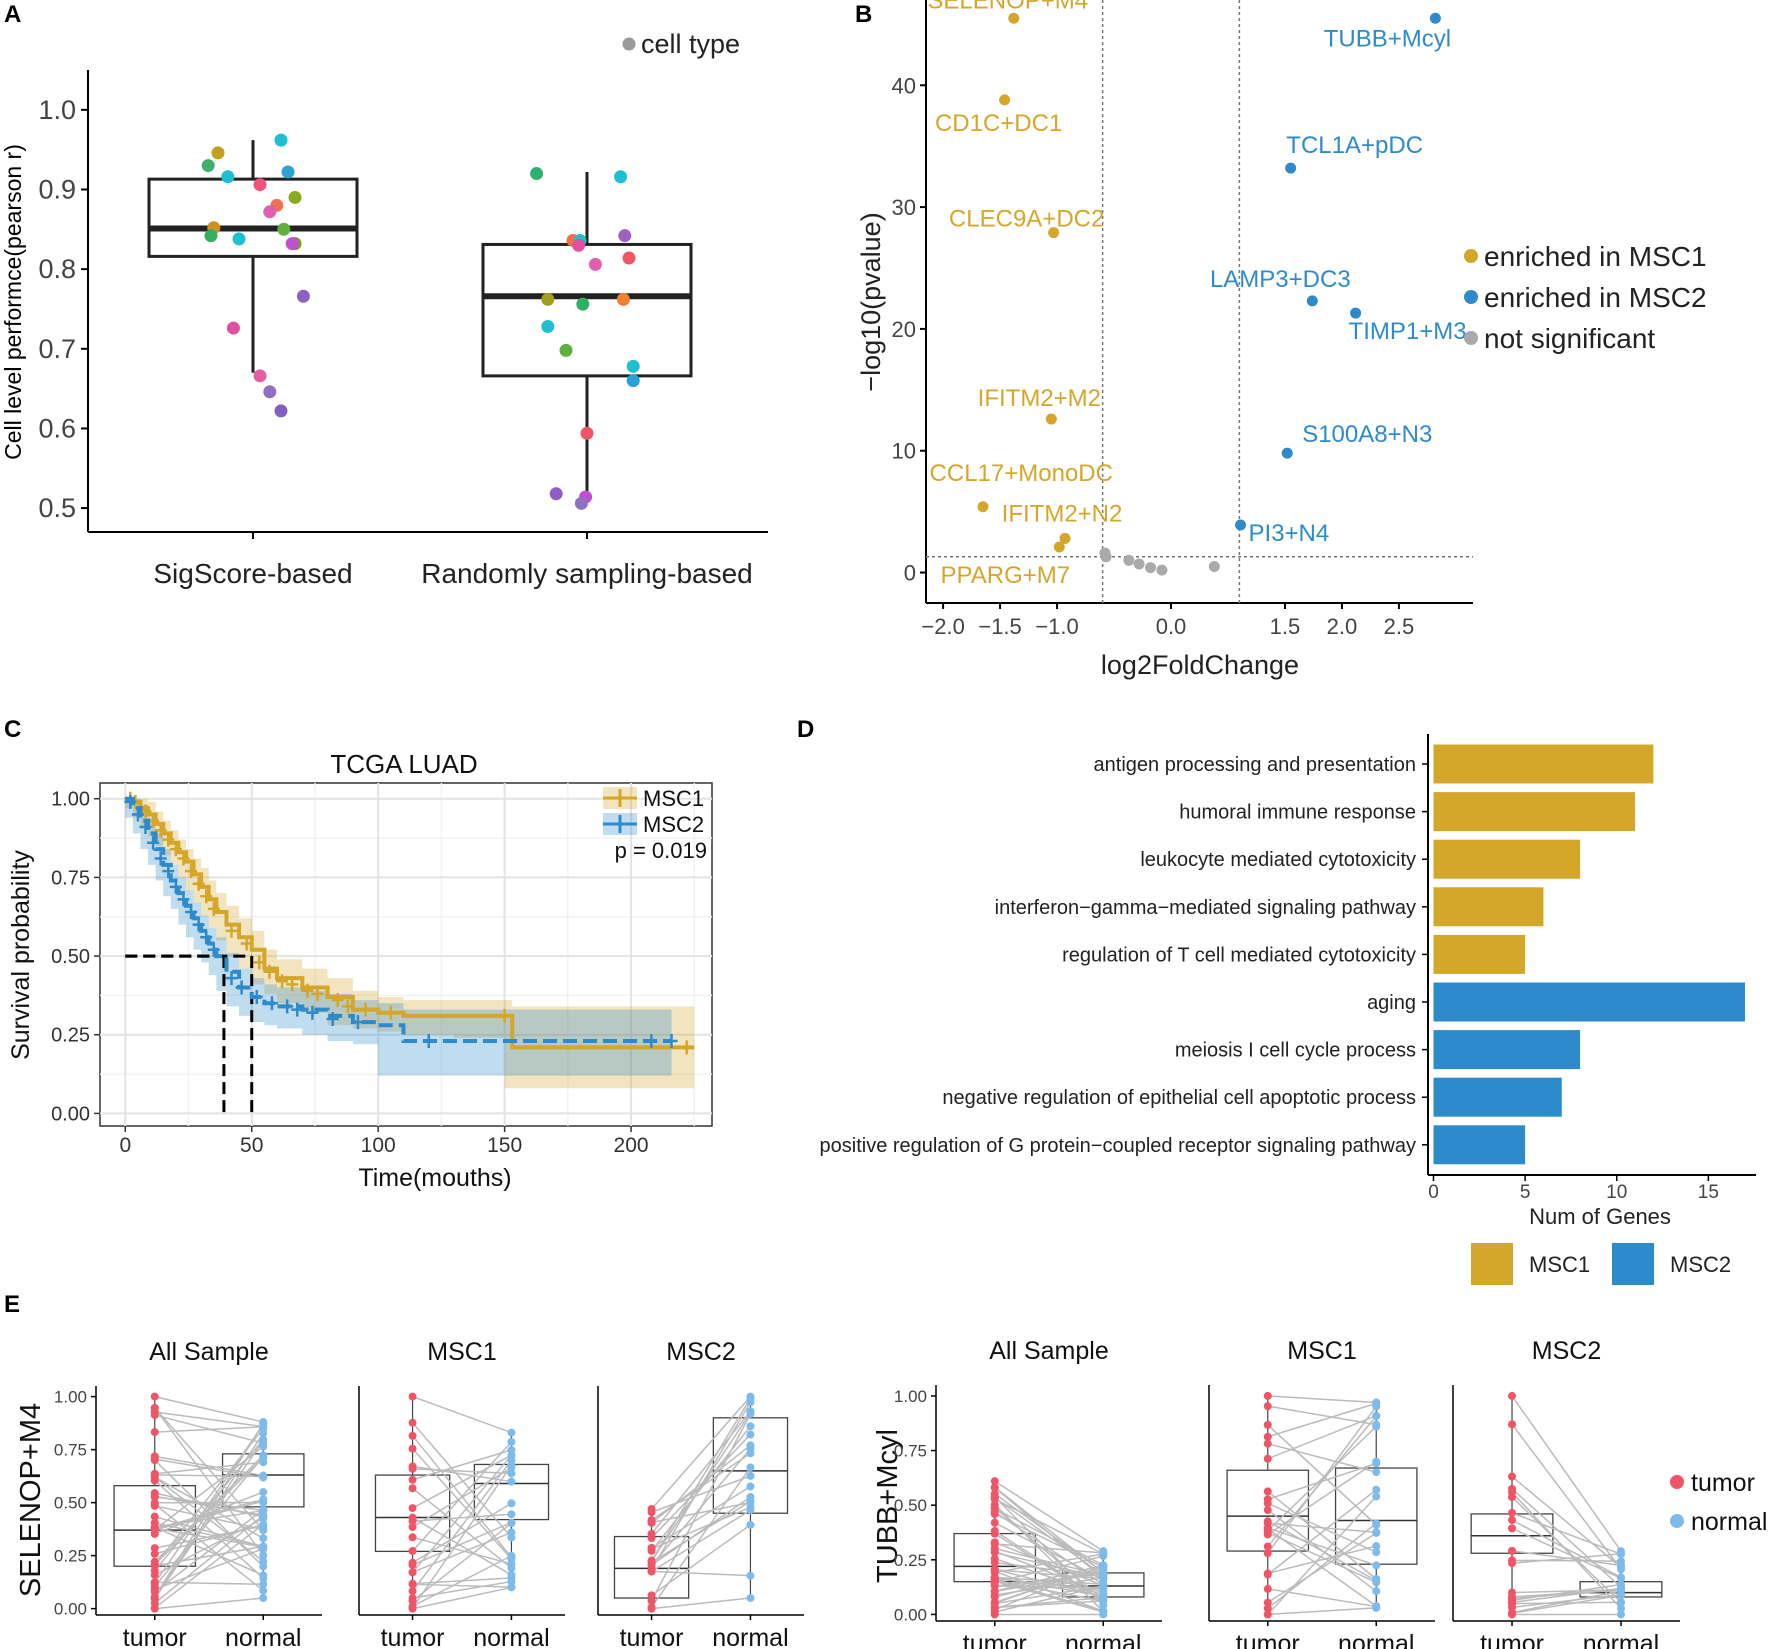 This screenshot has height=1649, width=1772. I want to click on x-tick-label: tumor, so click(1268, 1639).